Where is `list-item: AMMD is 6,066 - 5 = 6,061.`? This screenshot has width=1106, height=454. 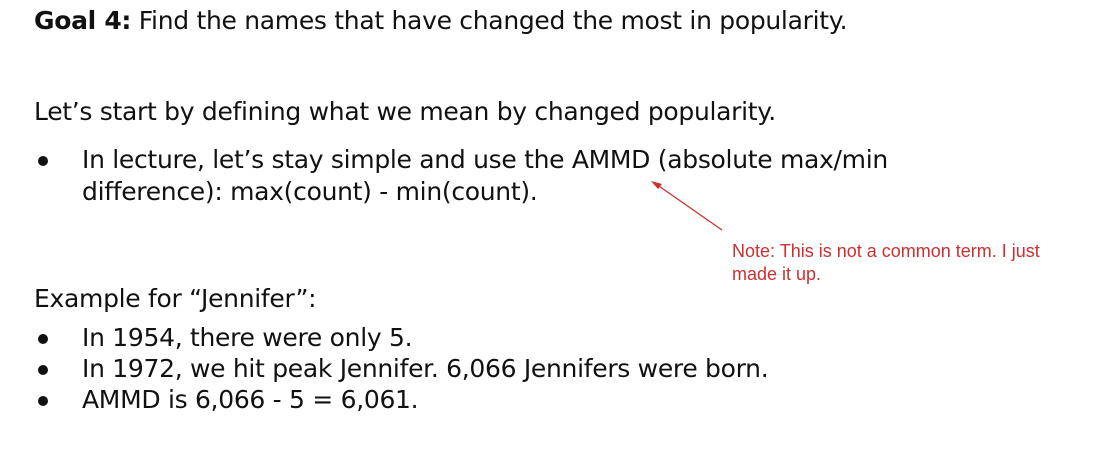
list-item: AMMD is 6,066 - 5 = 6,061. is located at coordinates (401, 399).